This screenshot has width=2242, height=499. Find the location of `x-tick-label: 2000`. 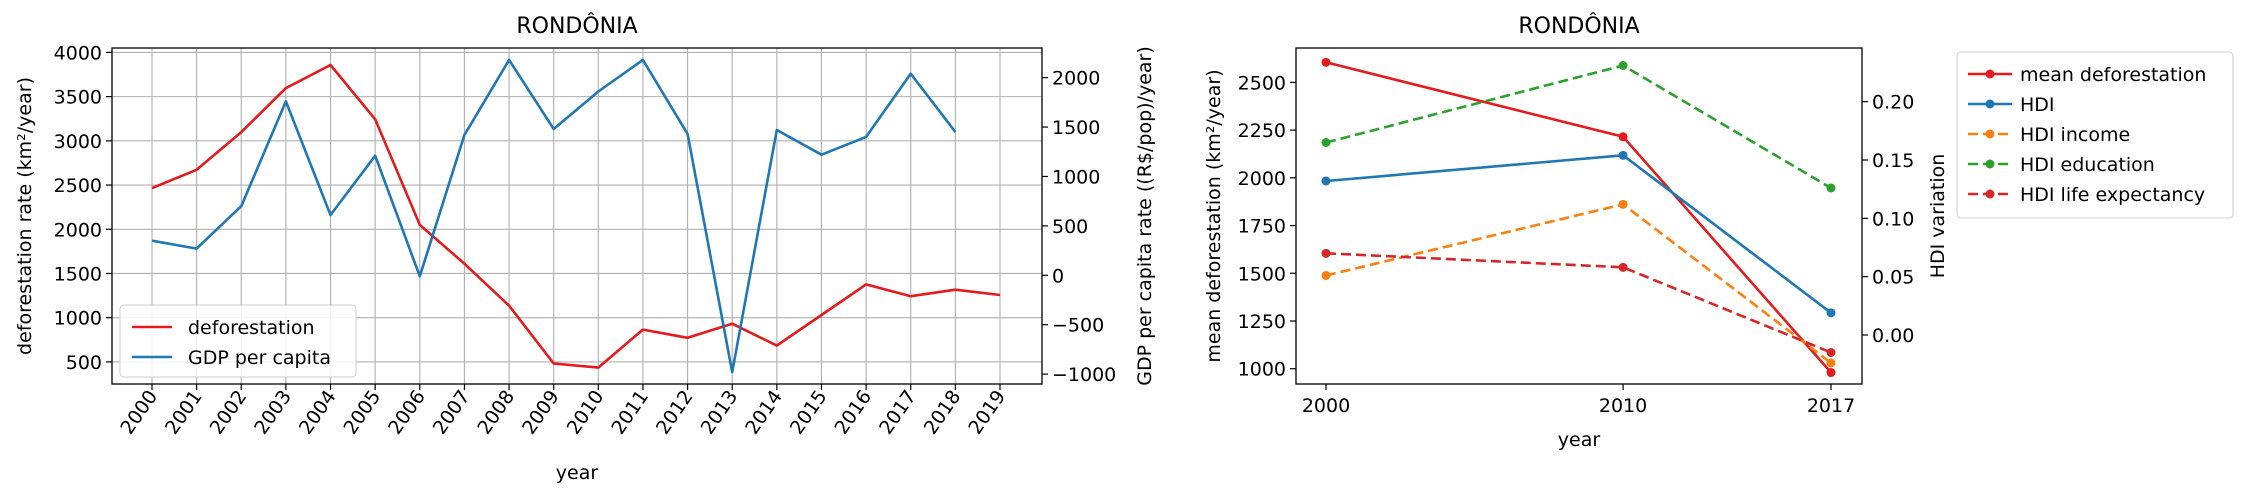

x-tick-label: 2000 is located at coordinates (1326, 406).